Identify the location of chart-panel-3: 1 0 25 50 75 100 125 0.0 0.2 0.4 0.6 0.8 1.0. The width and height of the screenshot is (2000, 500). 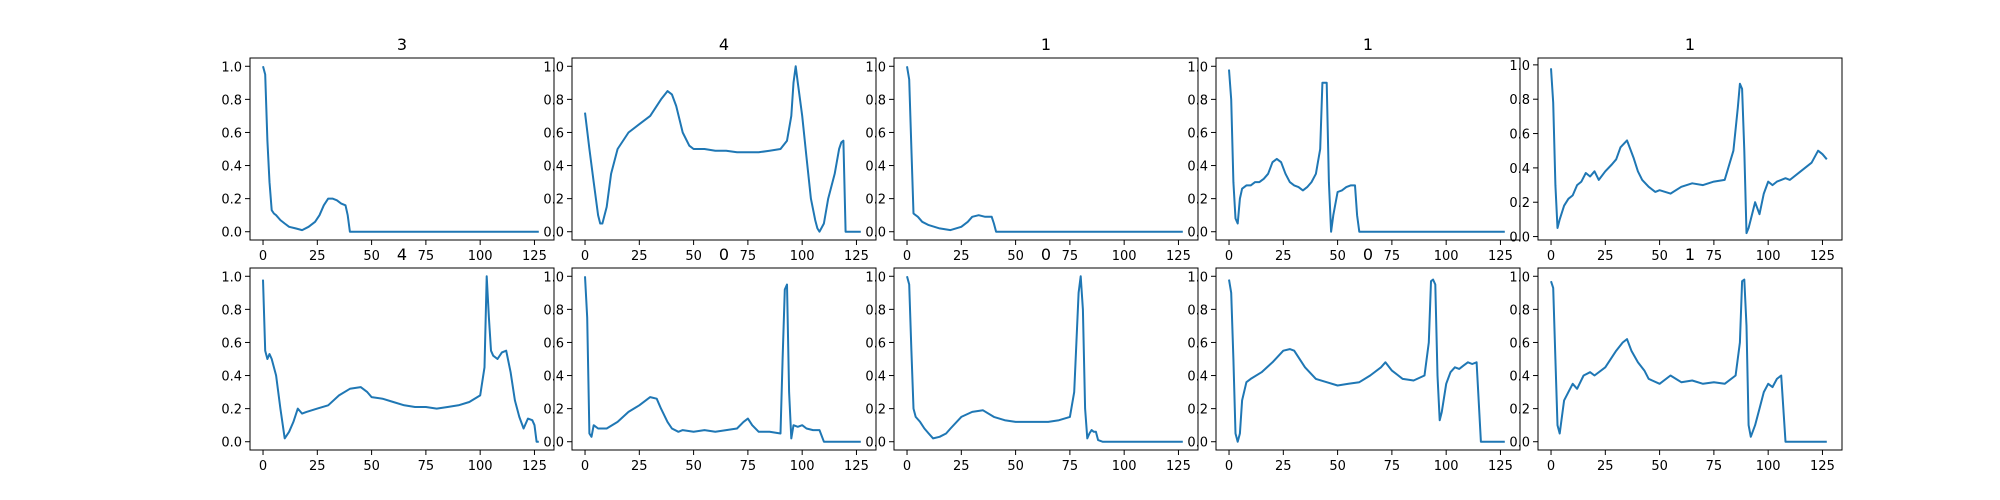
(1032, 149).